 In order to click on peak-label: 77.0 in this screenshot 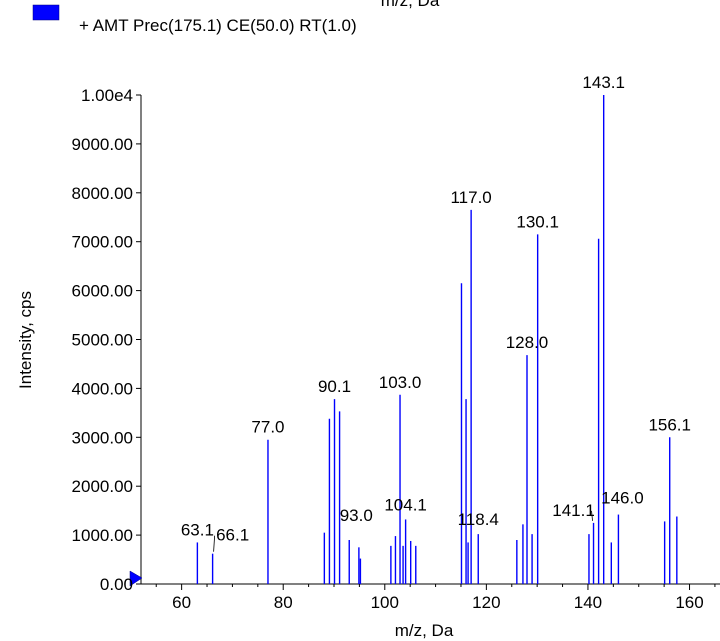, I will do `click(267, 427)`.